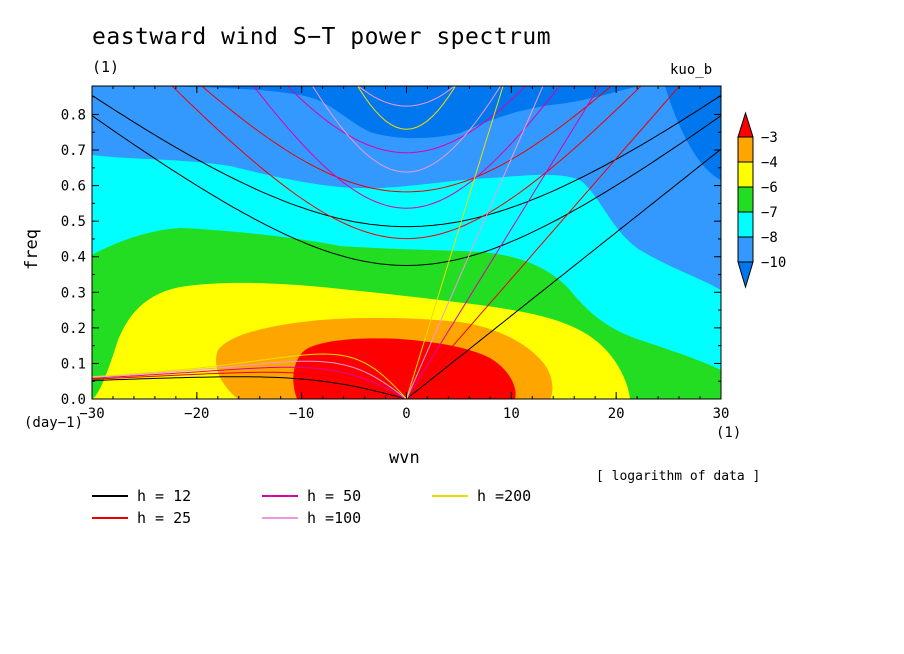  I want to click on y-tick-label: 0.0, so click(73, 400).